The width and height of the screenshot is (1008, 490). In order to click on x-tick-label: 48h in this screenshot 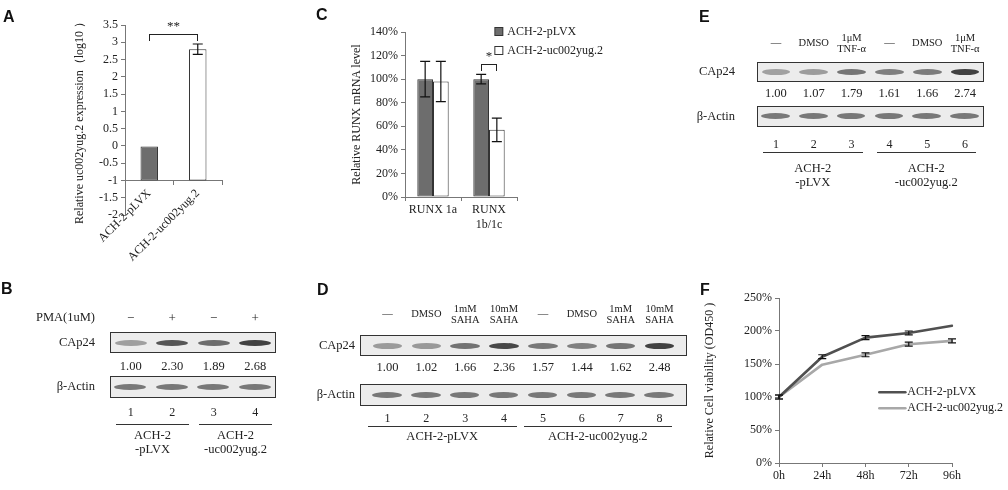, I will do `click(865, 475)`.